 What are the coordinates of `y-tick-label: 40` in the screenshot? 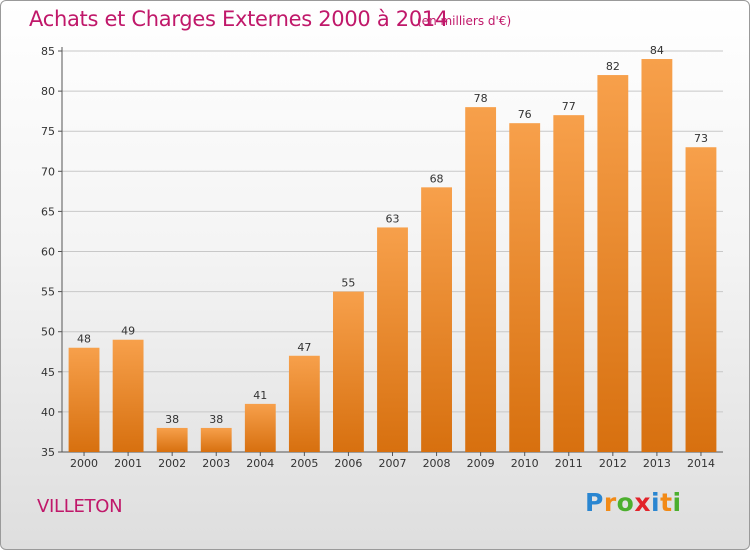 It's located at (48, 412).